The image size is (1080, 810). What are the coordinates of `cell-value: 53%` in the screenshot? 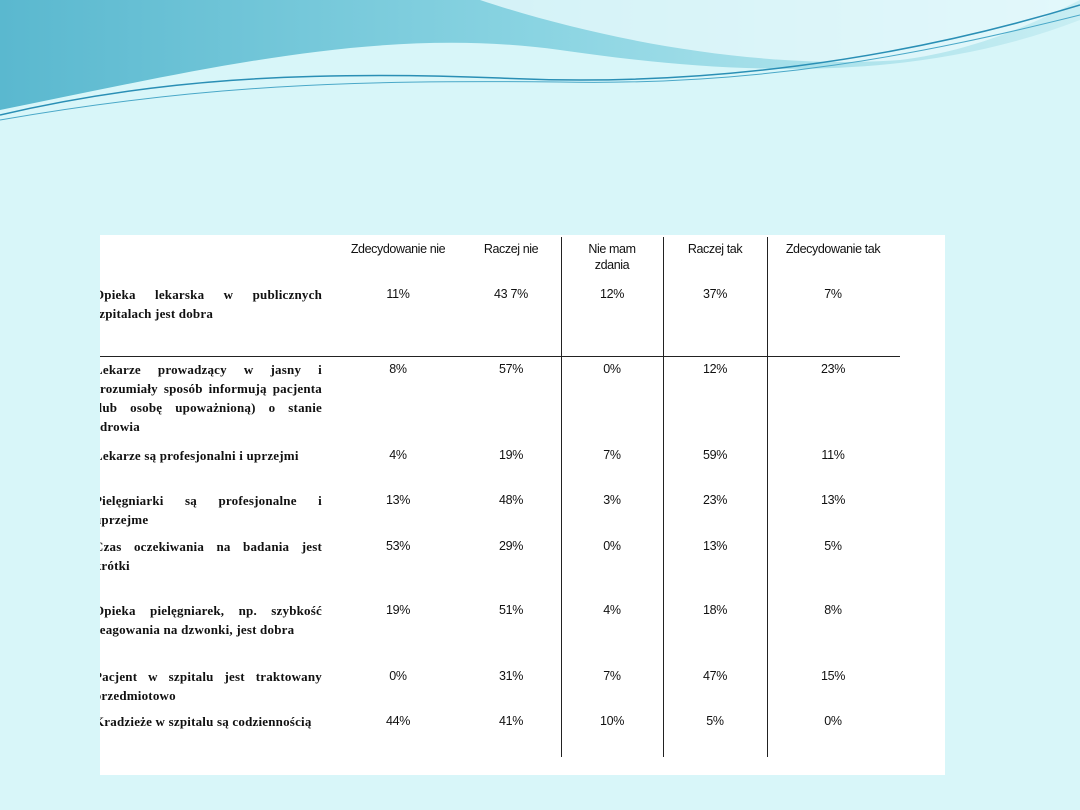 It's located at (398, 546).